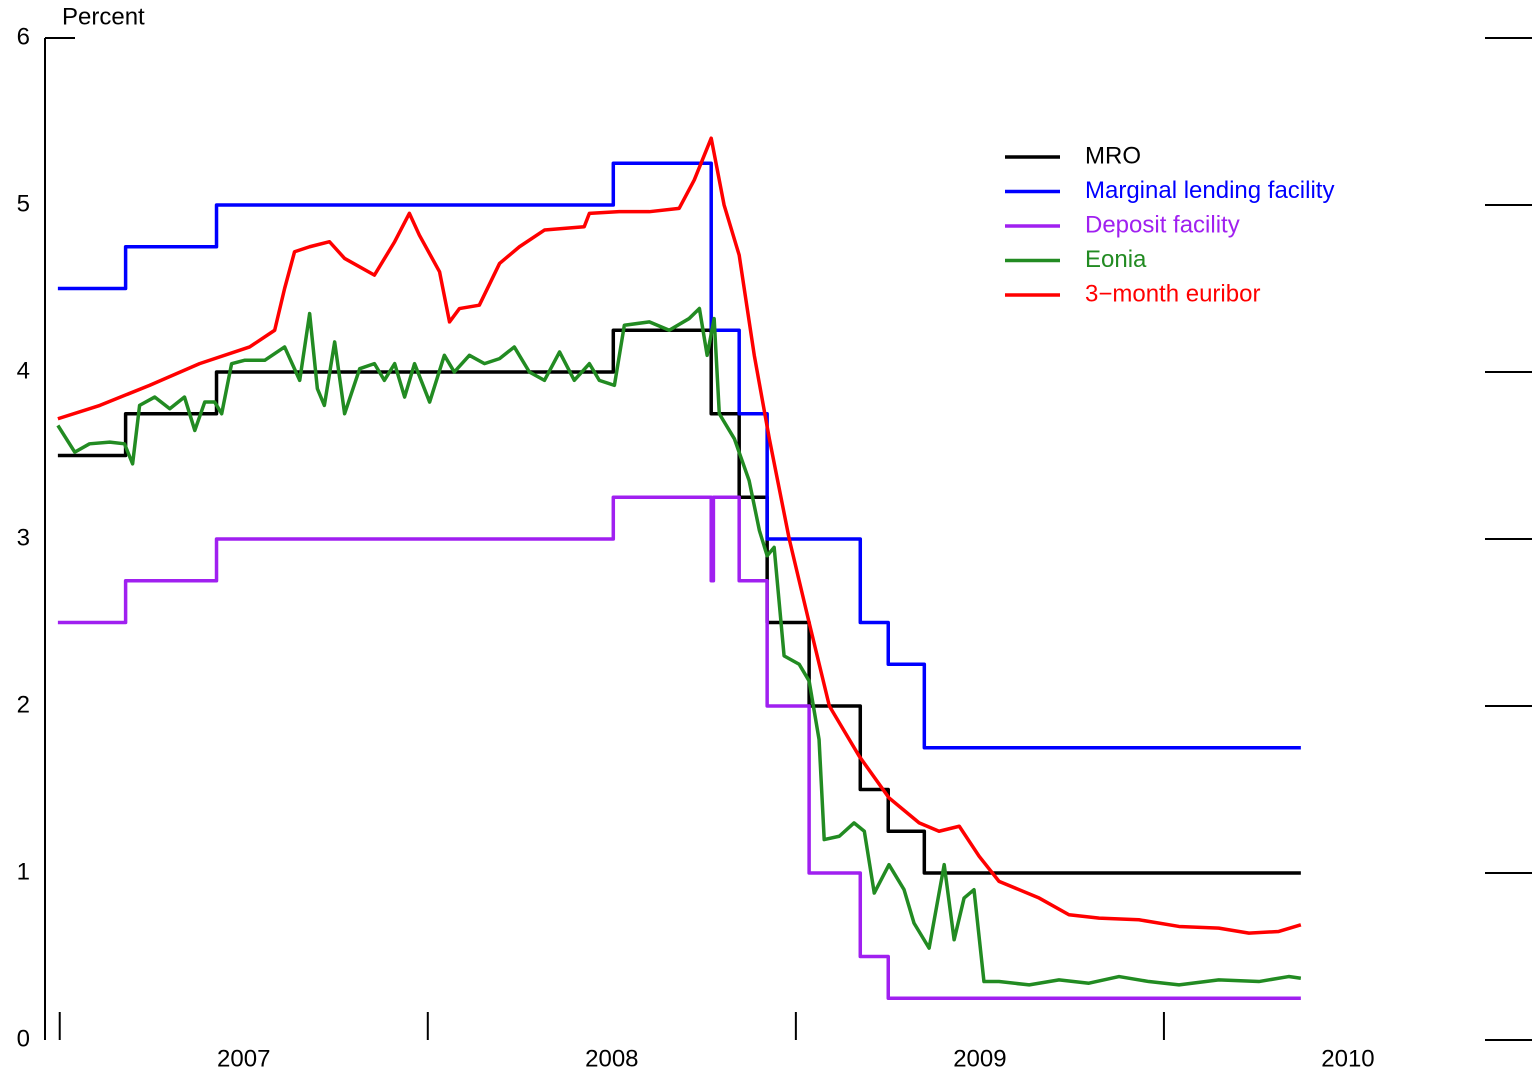 The height and width of the screenshot is (1078, 1532). I want to click on y-tick-label: 1, so click(23, 871).